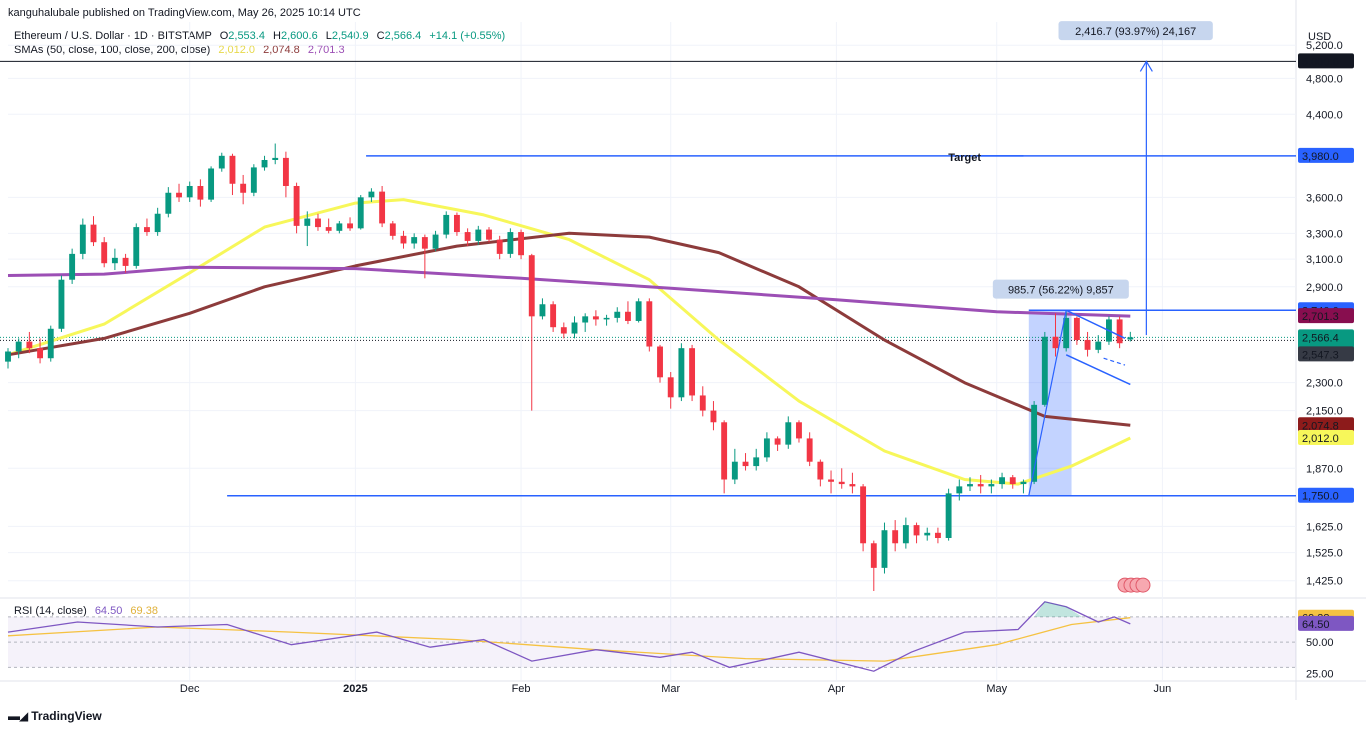 The height and width of the screenshot is (729, 1366). Describe the element at coordinates (328, 36) in the screenshot. I see `low-label: L` at that location.